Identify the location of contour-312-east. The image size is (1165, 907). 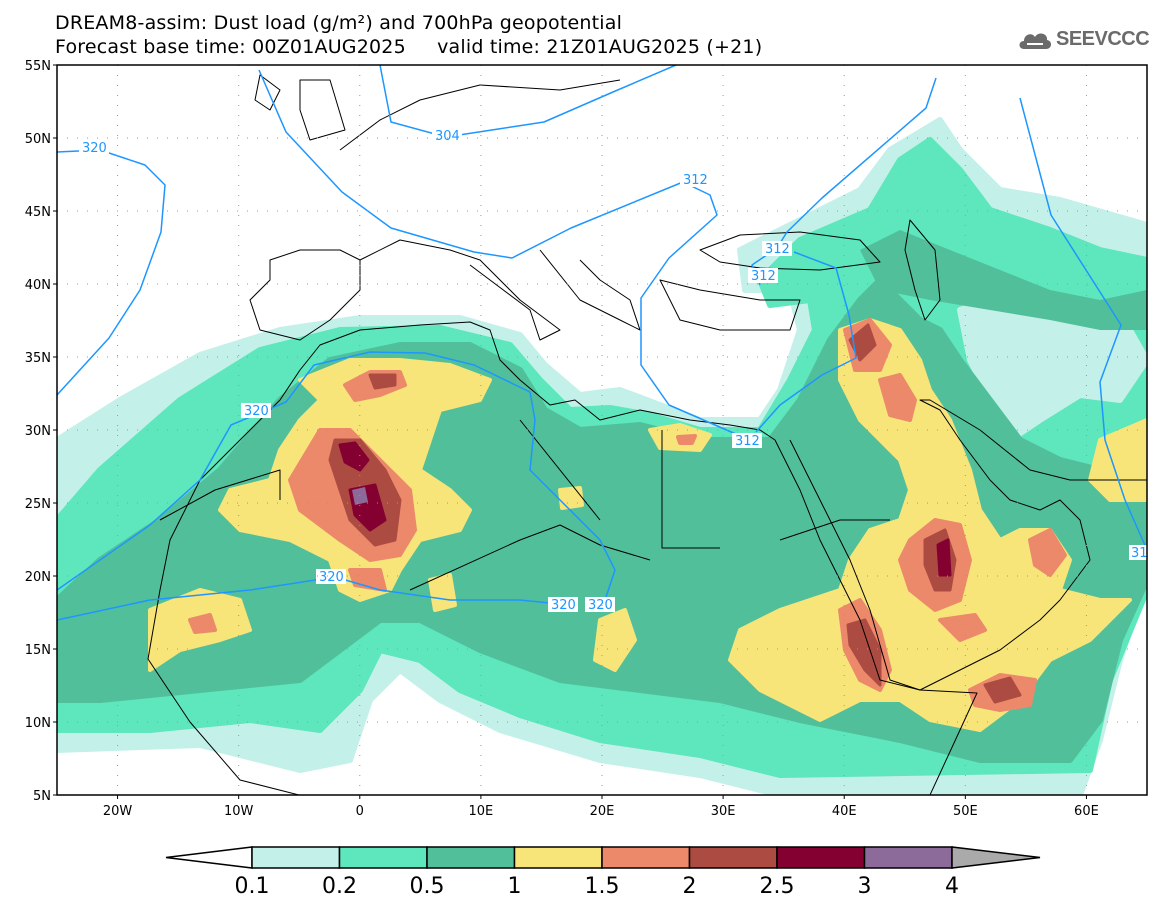
(844, 255).